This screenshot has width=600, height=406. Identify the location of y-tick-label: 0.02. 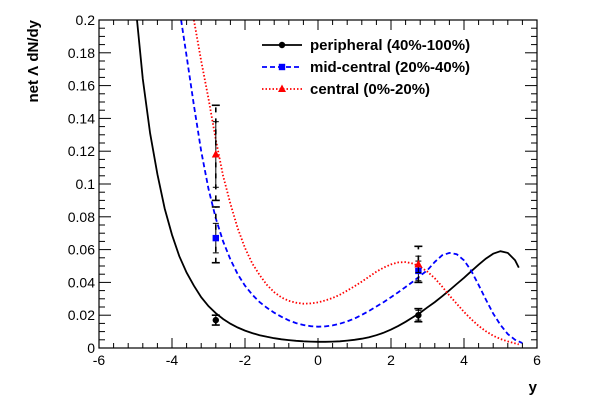
(81, 315).